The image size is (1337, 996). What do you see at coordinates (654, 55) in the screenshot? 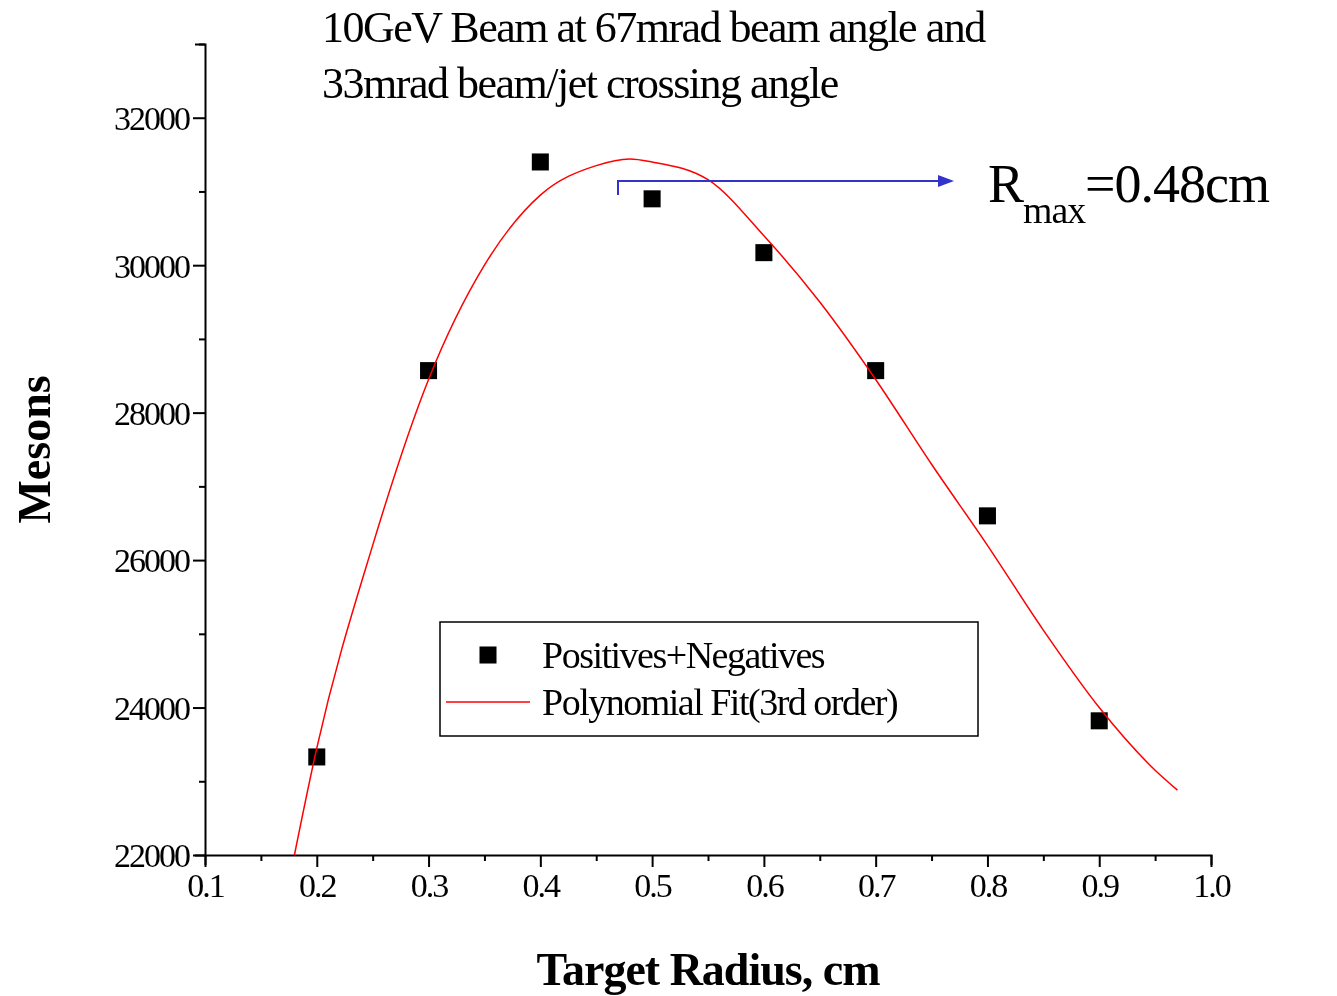
I see `chart-title: 10GeV Beam at 67mrad beam angle and 33mrad beam/jet crossing angle` at bounding box center [654, 55].